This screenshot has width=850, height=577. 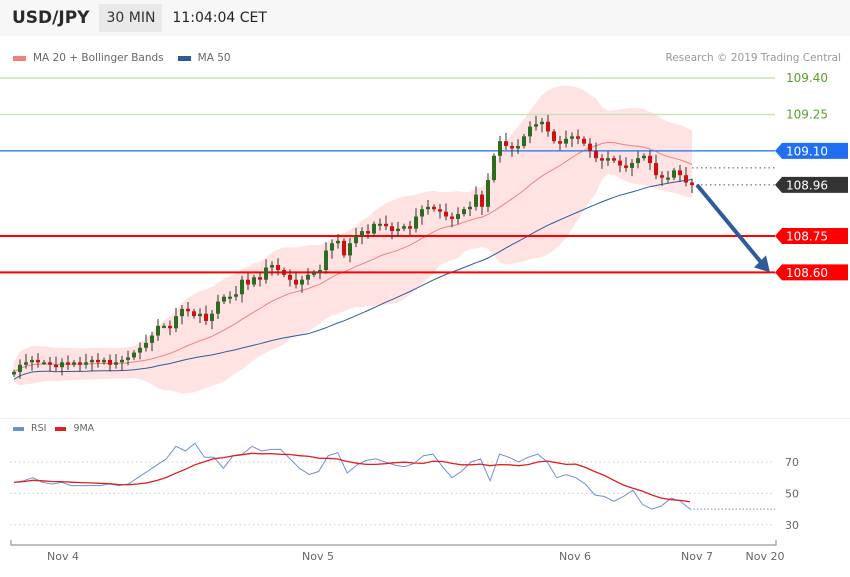 What do you see at coordinates (729, 224) in the screenshot?
I see `forecast-arrow-shaft` at bounding box center [729, 224].